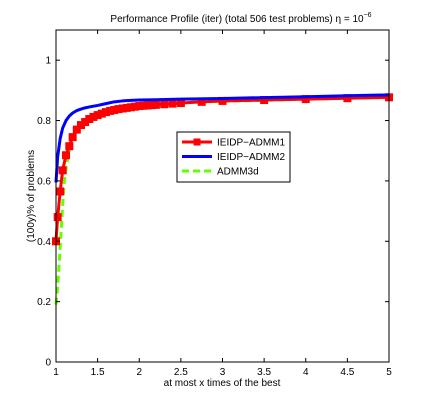  I want to click on legend-label-0: IEIDP−ADMM1, so click(251, 143).